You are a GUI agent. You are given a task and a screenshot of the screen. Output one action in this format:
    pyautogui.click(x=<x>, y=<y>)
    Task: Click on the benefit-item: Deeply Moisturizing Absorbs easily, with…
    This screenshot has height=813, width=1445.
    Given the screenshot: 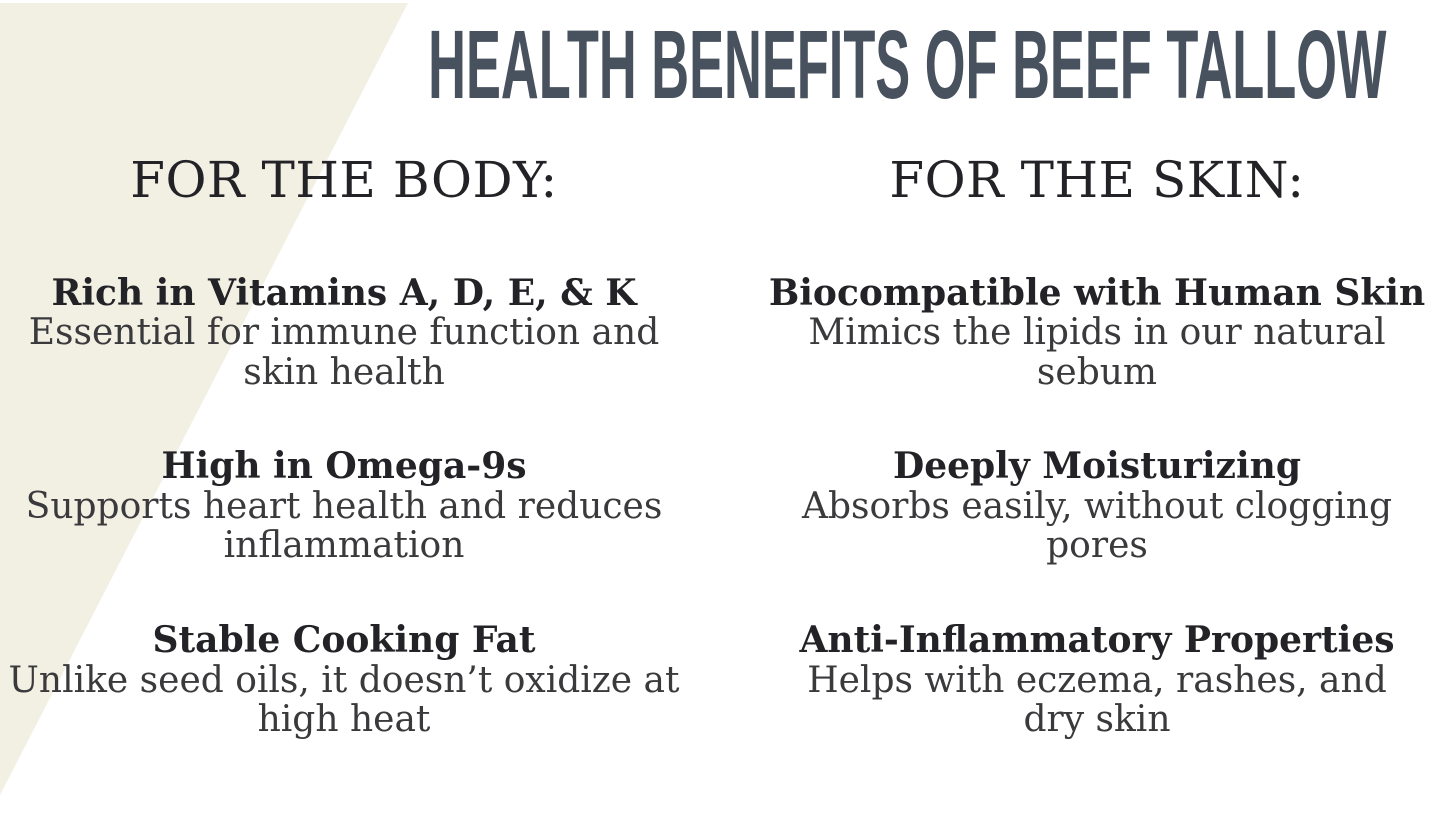 What is the action you would take?
    pyautogui.click(x=1096, y=506)
    